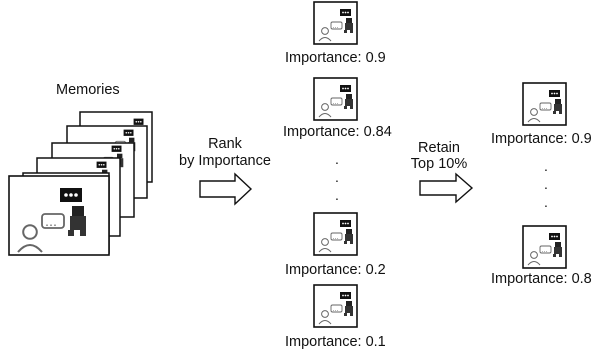 The image size is (611, 352). I want to click on retain-arrow, so click(446, 188).